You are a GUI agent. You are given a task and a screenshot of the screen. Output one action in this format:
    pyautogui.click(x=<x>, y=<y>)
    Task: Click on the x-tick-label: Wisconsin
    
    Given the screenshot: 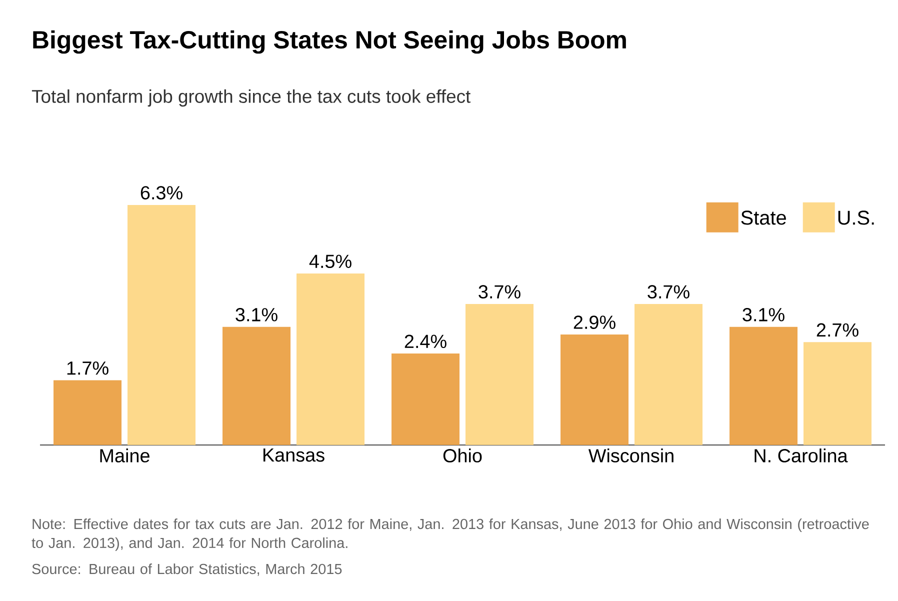 What is the action you would take?
    pyautogui.click(x=631, y=455)
    